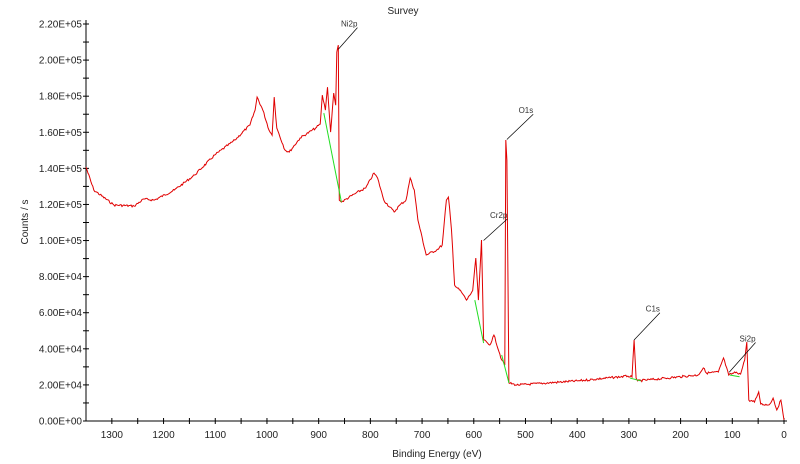  What do you see at coordinates (422, 435) in the screenshot?
I see `x-tick-label: 700` at bounding box center [422, 435].